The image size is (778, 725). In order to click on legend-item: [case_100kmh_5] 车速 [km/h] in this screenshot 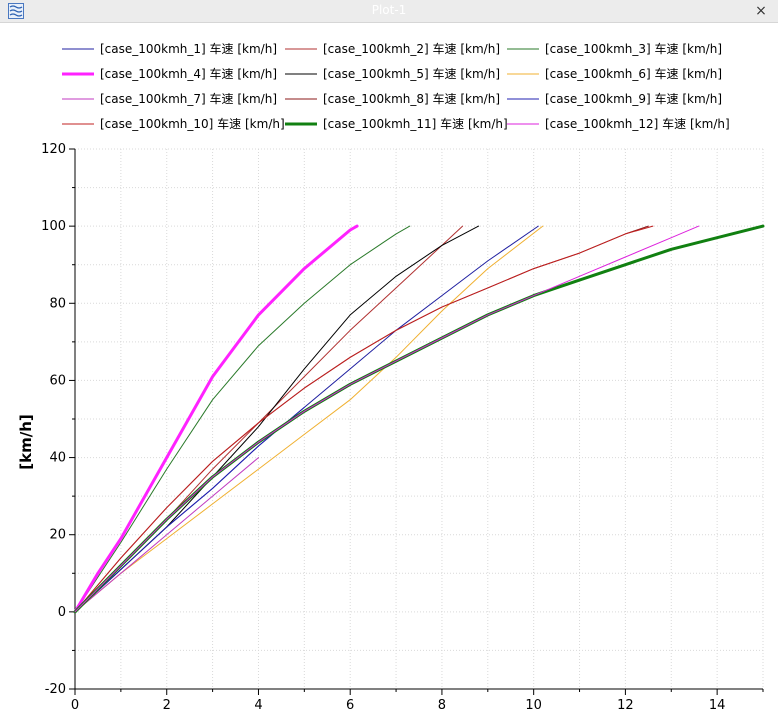, I will do `click(392, 73)`.